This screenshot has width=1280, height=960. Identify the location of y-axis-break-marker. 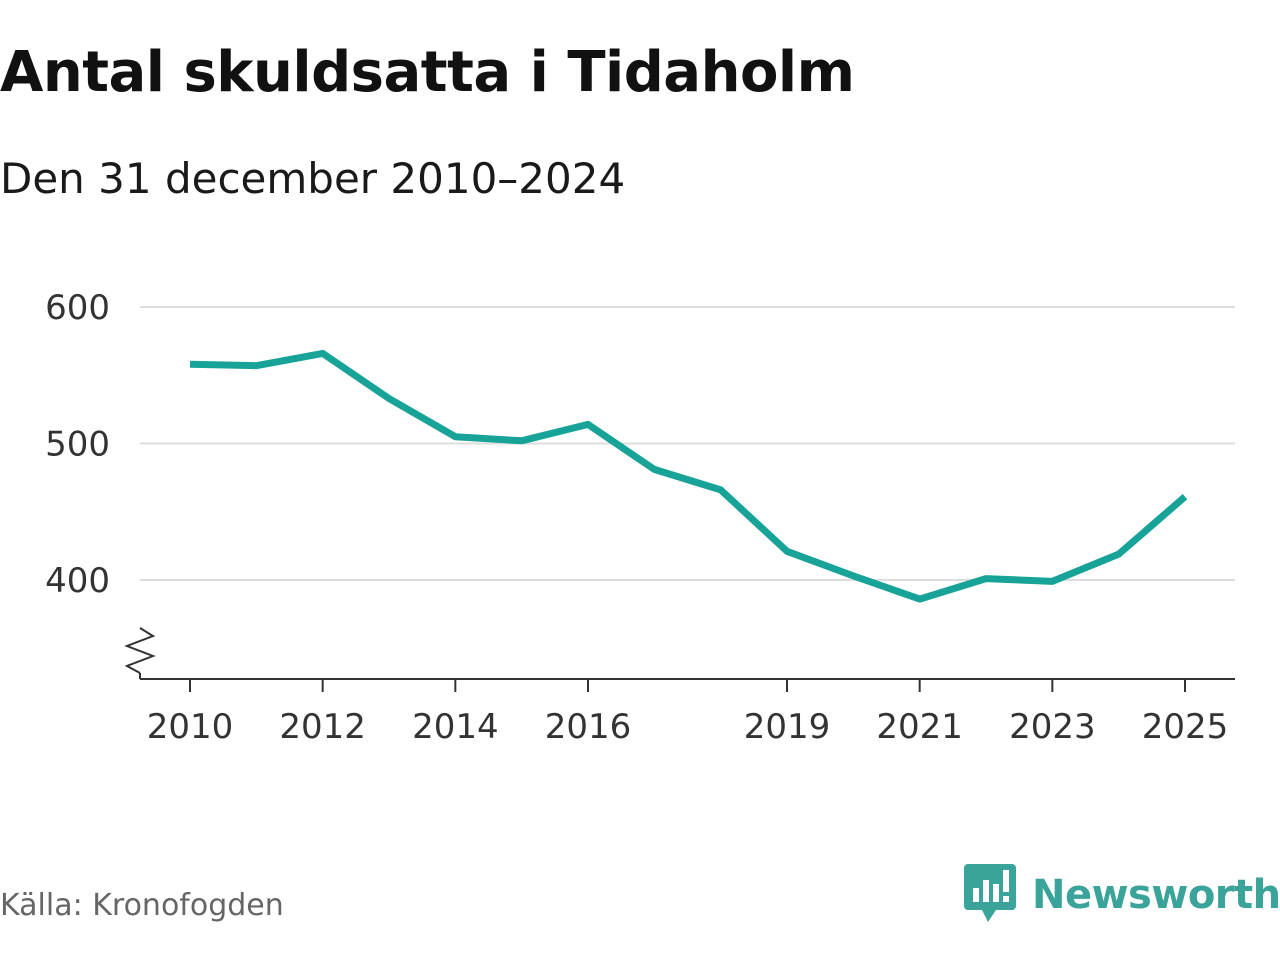
(140, 650).